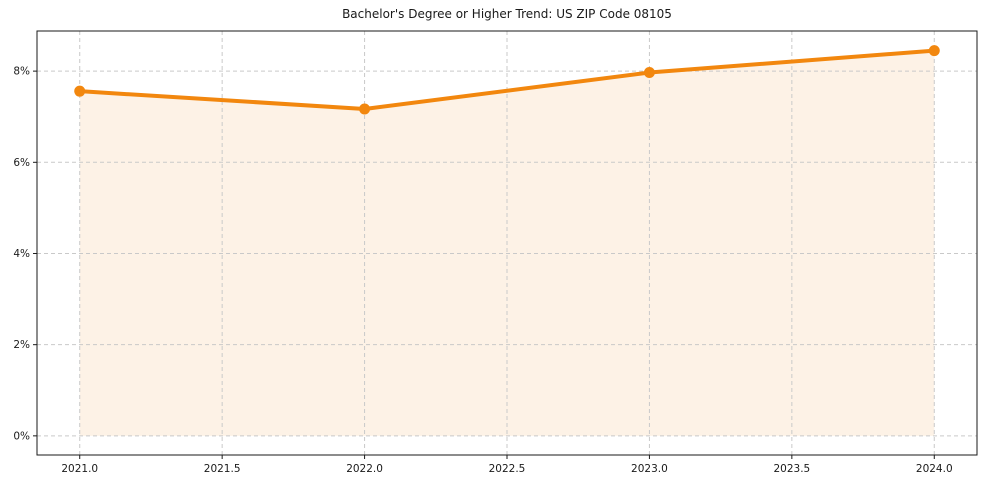  Describe the element at coordinates (21, 254) in the screenshot. I see `y-tick-label: 4%` at that location.